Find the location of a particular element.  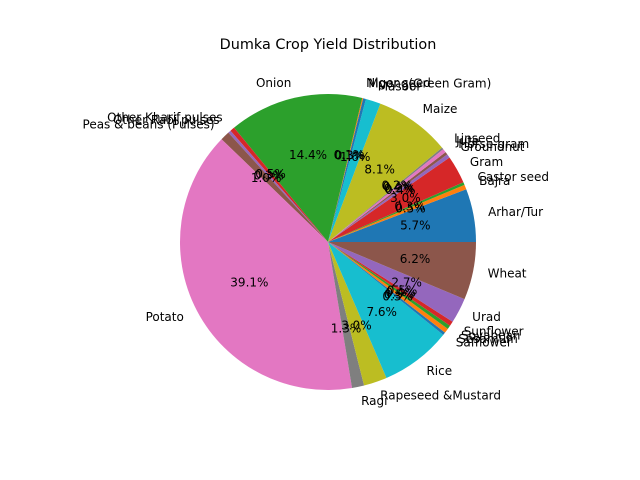

slice-label-moong-green-gram: Moong(Green Gram) is located at coordinates (429, 84).